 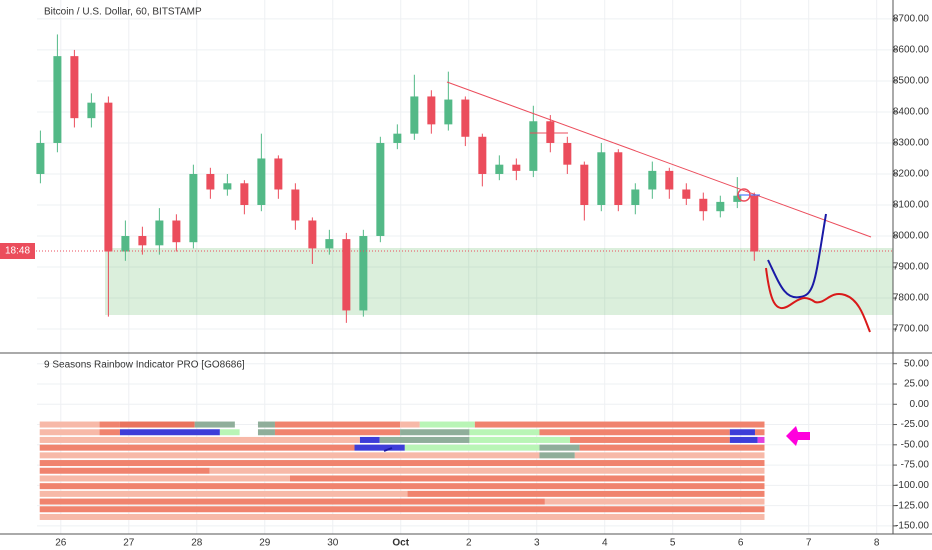 I want to click on x-tick-label: 7, so click(x=809, y=543).